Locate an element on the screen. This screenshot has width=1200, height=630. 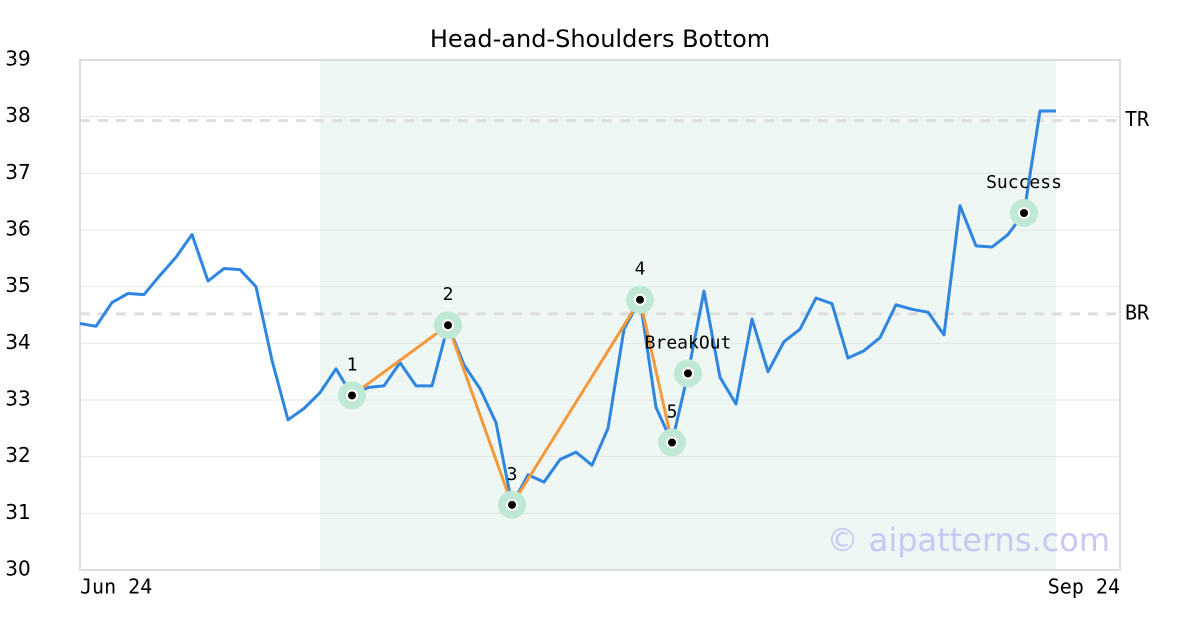
point-label: 4 is located at coordinates (640, 269).